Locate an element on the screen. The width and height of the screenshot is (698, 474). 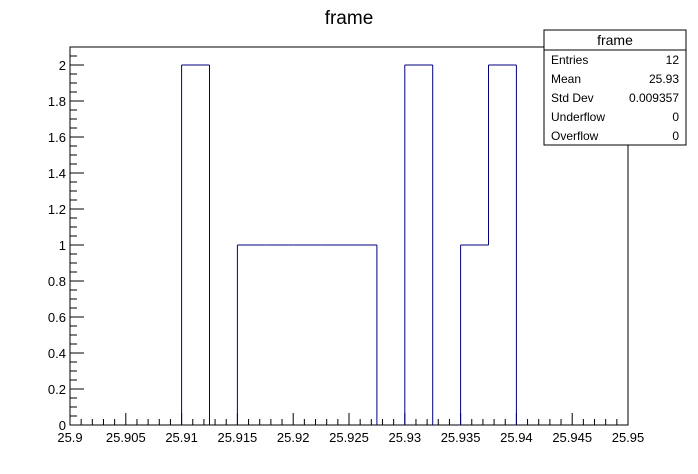
x-tick-label: 25.925 is located at coordinates (349, 437).